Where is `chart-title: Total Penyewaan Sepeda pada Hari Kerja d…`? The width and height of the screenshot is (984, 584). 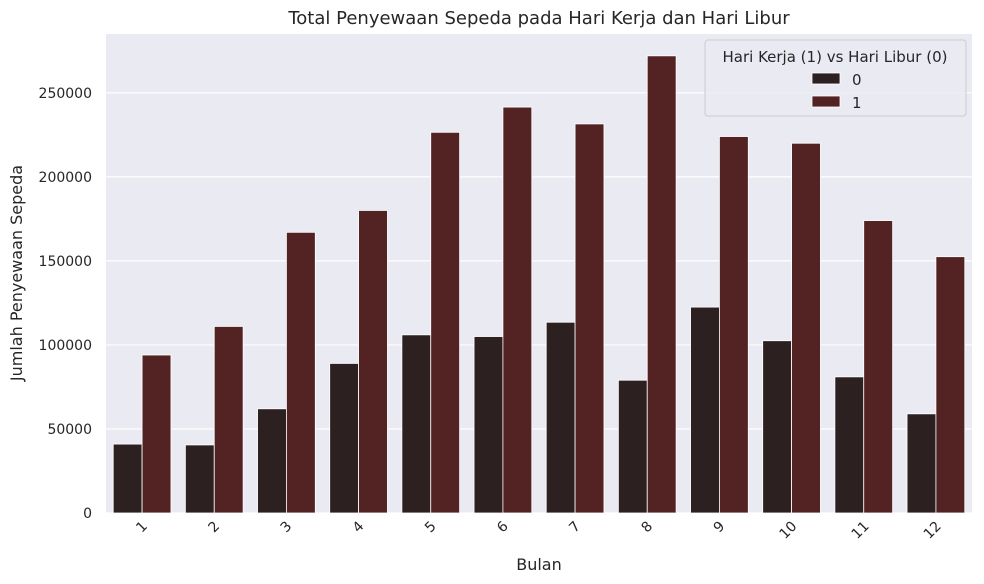 chart-title: Total Penyewaan Sepeda pada Hari Kerja d… is located at coordinates (538, 18).